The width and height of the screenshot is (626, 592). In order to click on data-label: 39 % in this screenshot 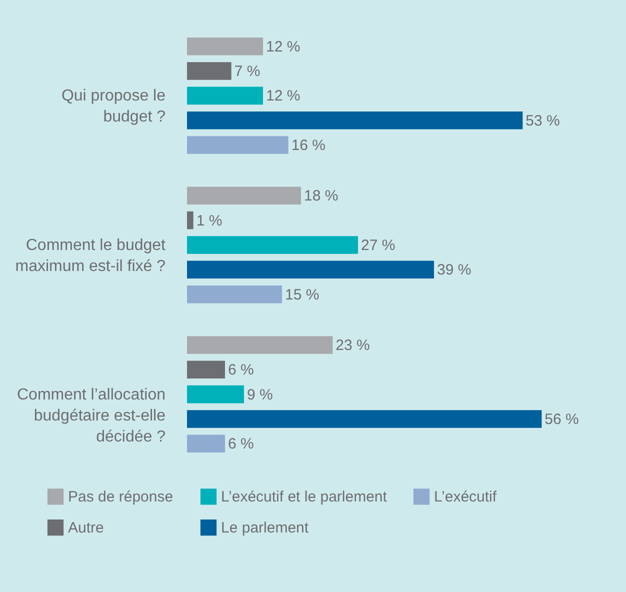, I will do `click(454, 270)`.